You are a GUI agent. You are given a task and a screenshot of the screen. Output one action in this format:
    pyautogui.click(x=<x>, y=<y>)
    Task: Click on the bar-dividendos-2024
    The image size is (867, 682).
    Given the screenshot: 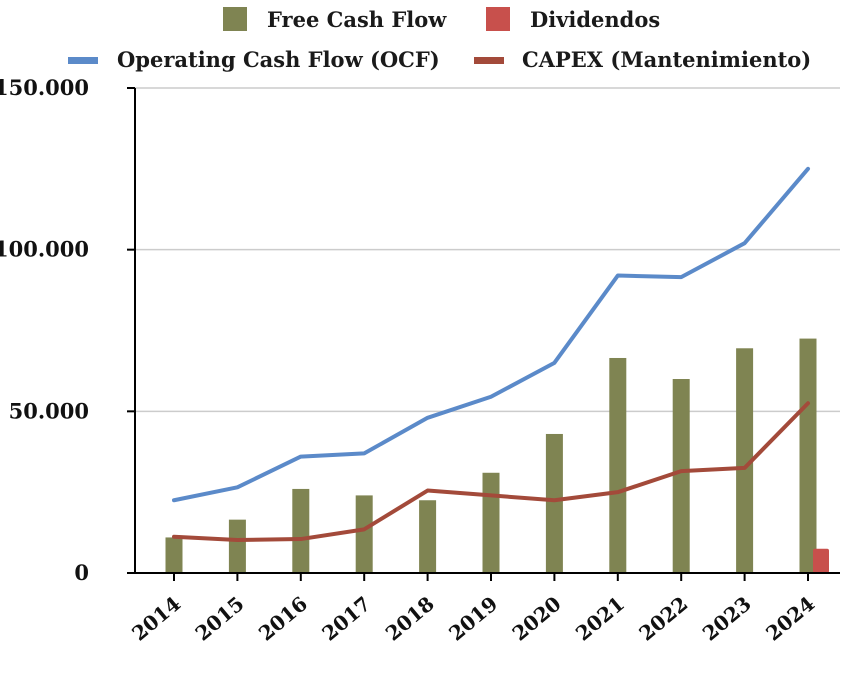 What is the action you would take?
    pyautogui.click(x=821, y=560)
    